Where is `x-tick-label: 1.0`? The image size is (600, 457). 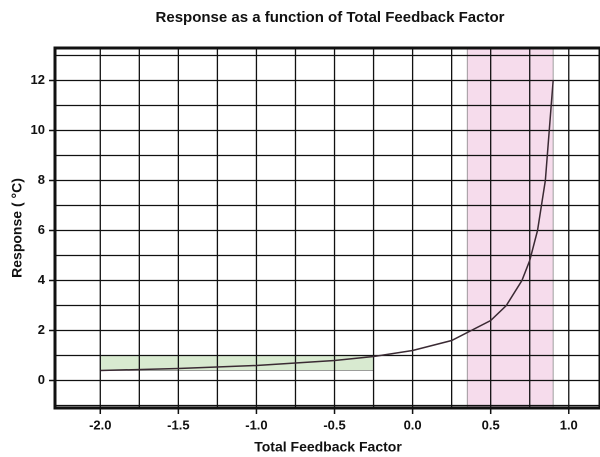 x-tick-label: 1.0 is located at coordinates (569, 424).